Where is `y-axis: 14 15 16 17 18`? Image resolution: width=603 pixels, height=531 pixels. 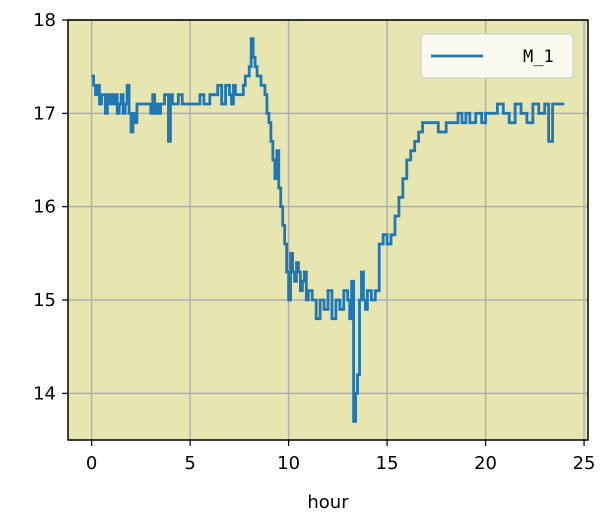 y-axis: 14 15 16 17 18 is located at coordinates (50, 207).